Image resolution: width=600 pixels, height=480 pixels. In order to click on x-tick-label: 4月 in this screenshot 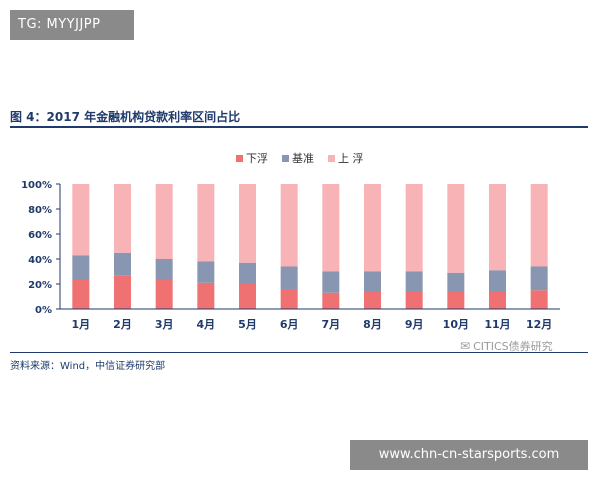, I will do `click(206, 324)`.